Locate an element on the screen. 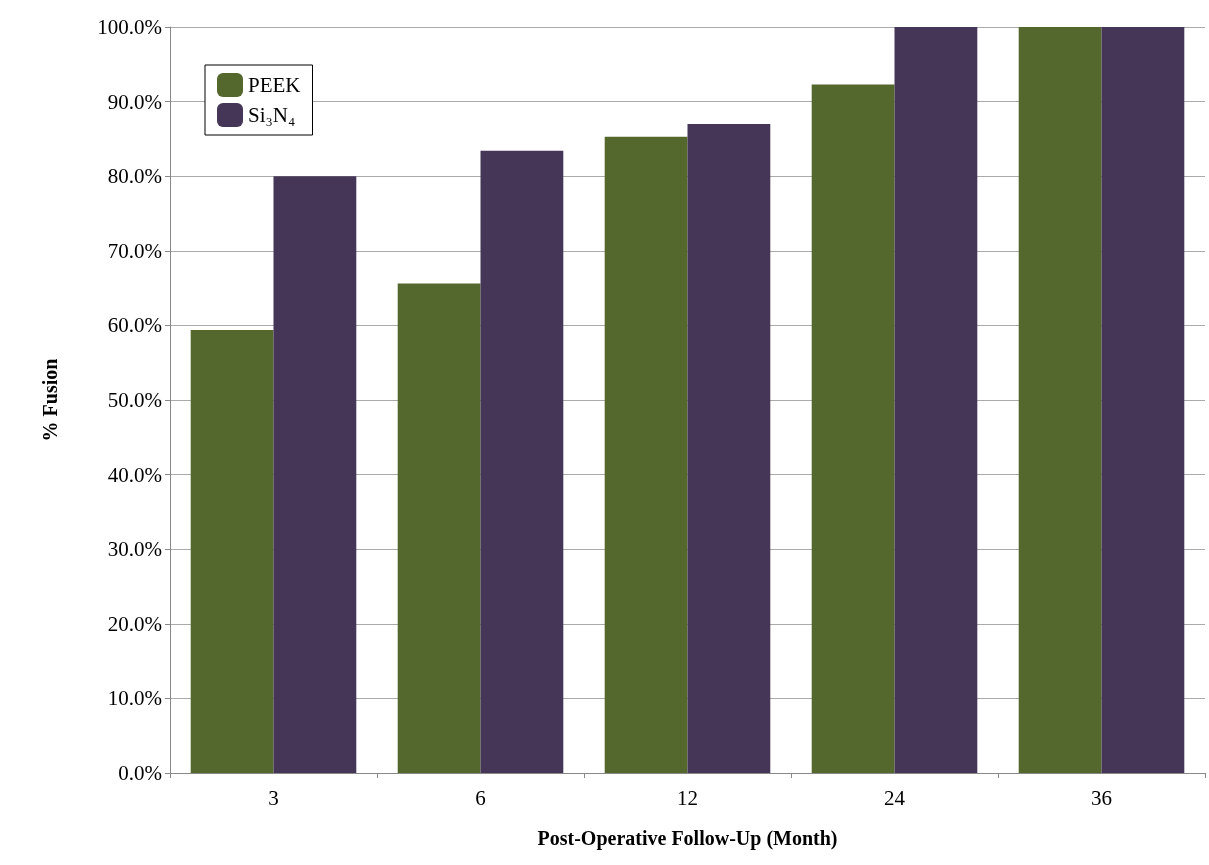 The height and width of the screenshot is (865, 1209). y-tick-label: 100.0% is located at coordinates (129, 27).